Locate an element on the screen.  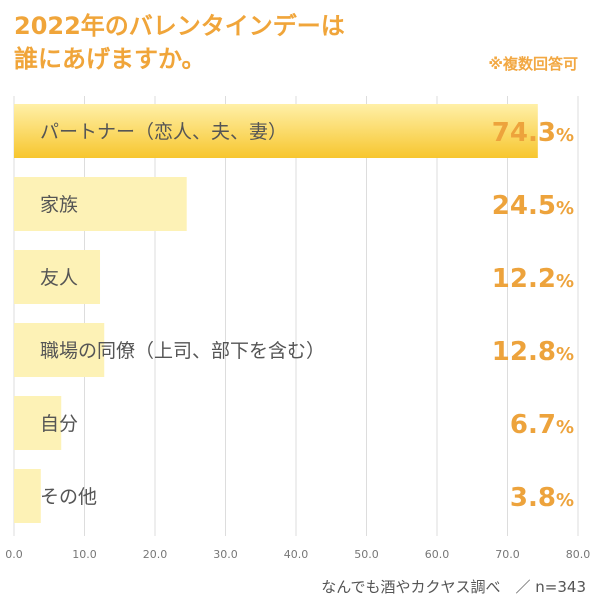
value-label: 12.2% is located at coordinates (533, 279).